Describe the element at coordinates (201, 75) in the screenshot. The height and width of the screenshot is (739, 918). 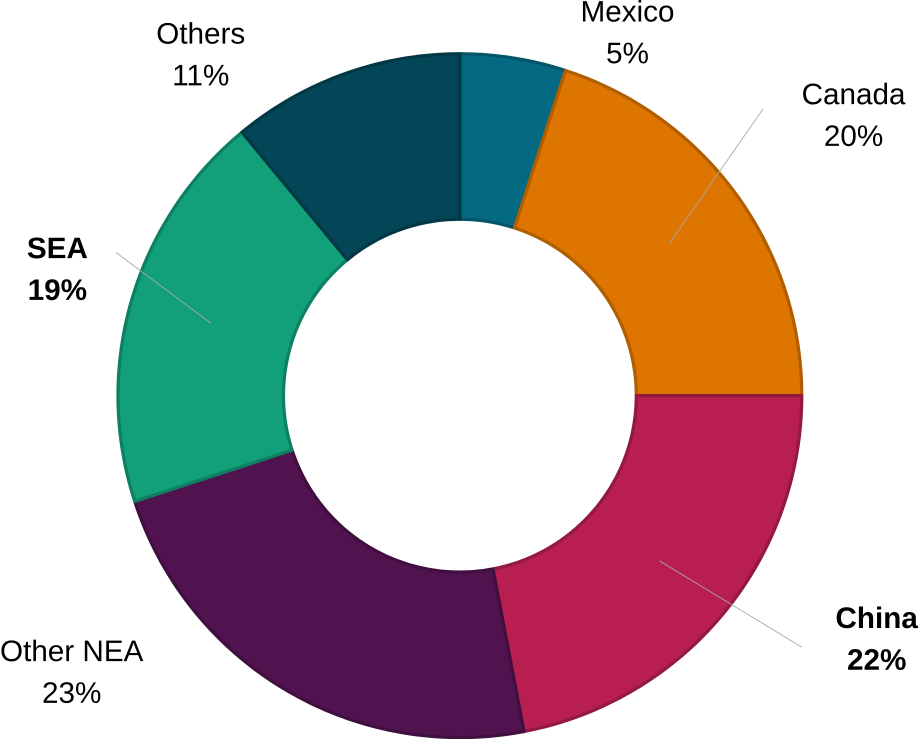
I see `data-label: 11%` at that location.